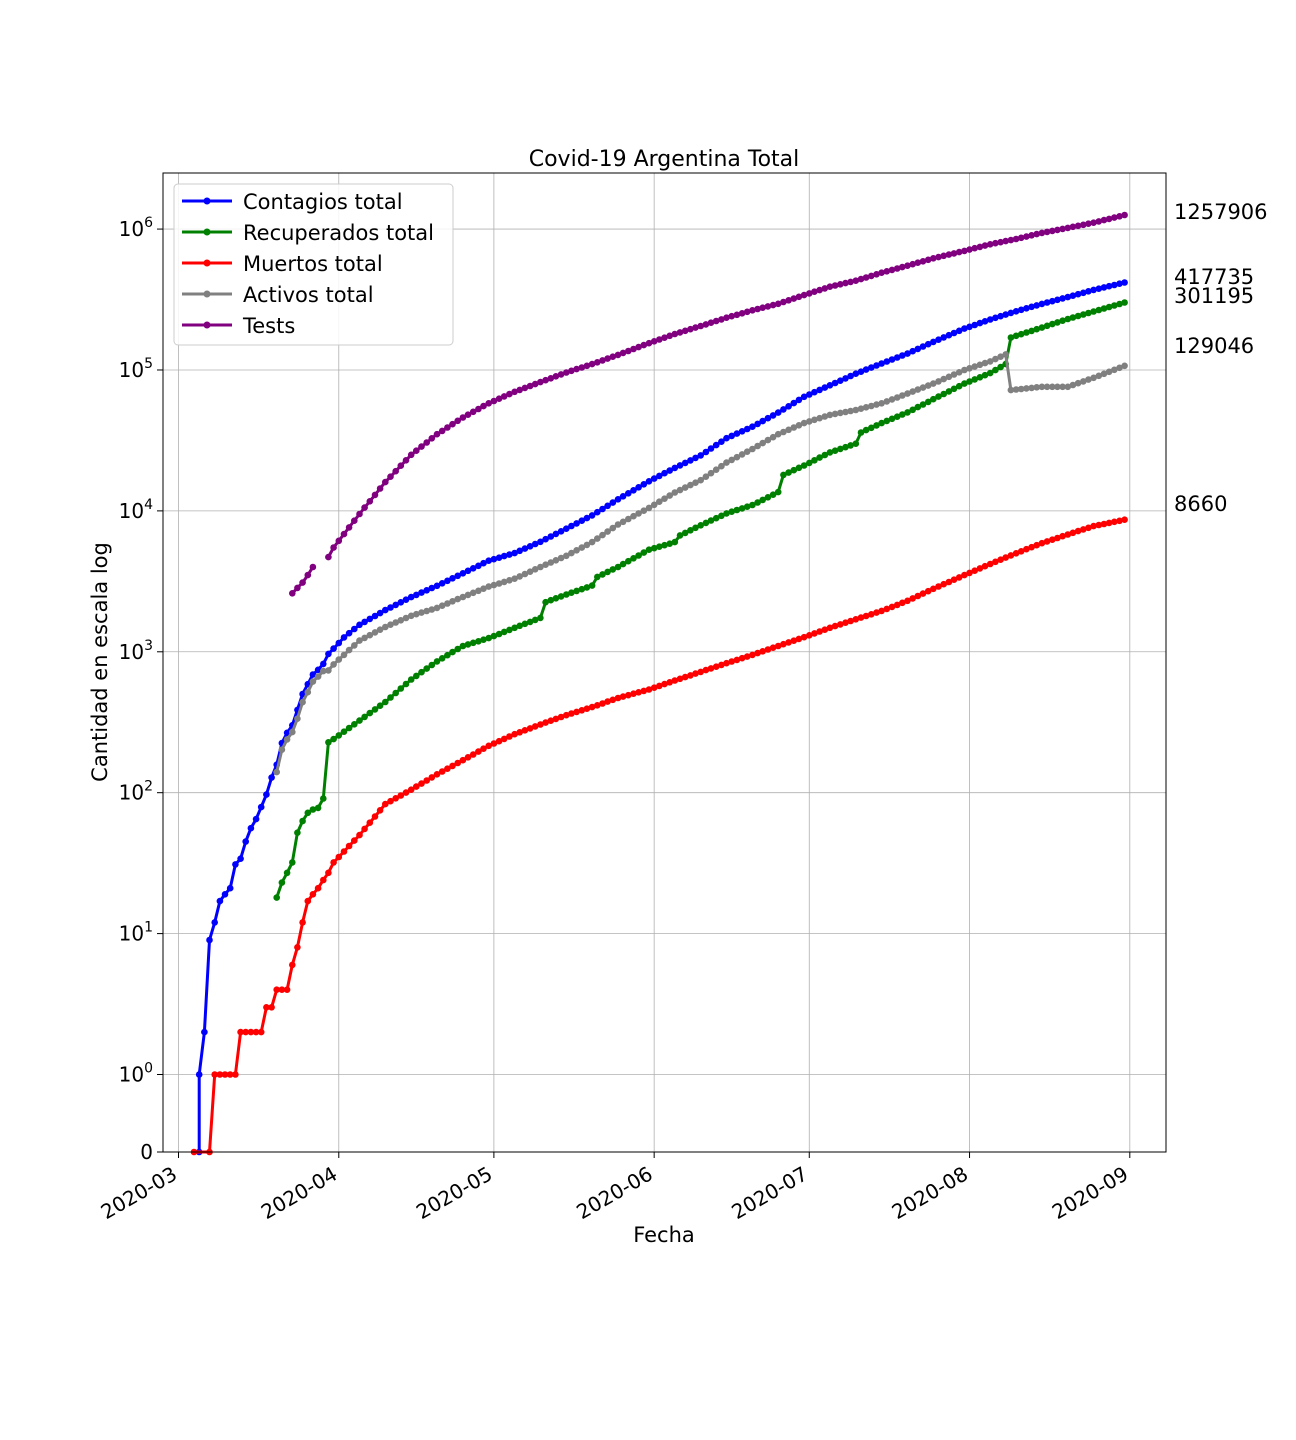  I want to click on legend-label: Contagios total, so click(323, 202).